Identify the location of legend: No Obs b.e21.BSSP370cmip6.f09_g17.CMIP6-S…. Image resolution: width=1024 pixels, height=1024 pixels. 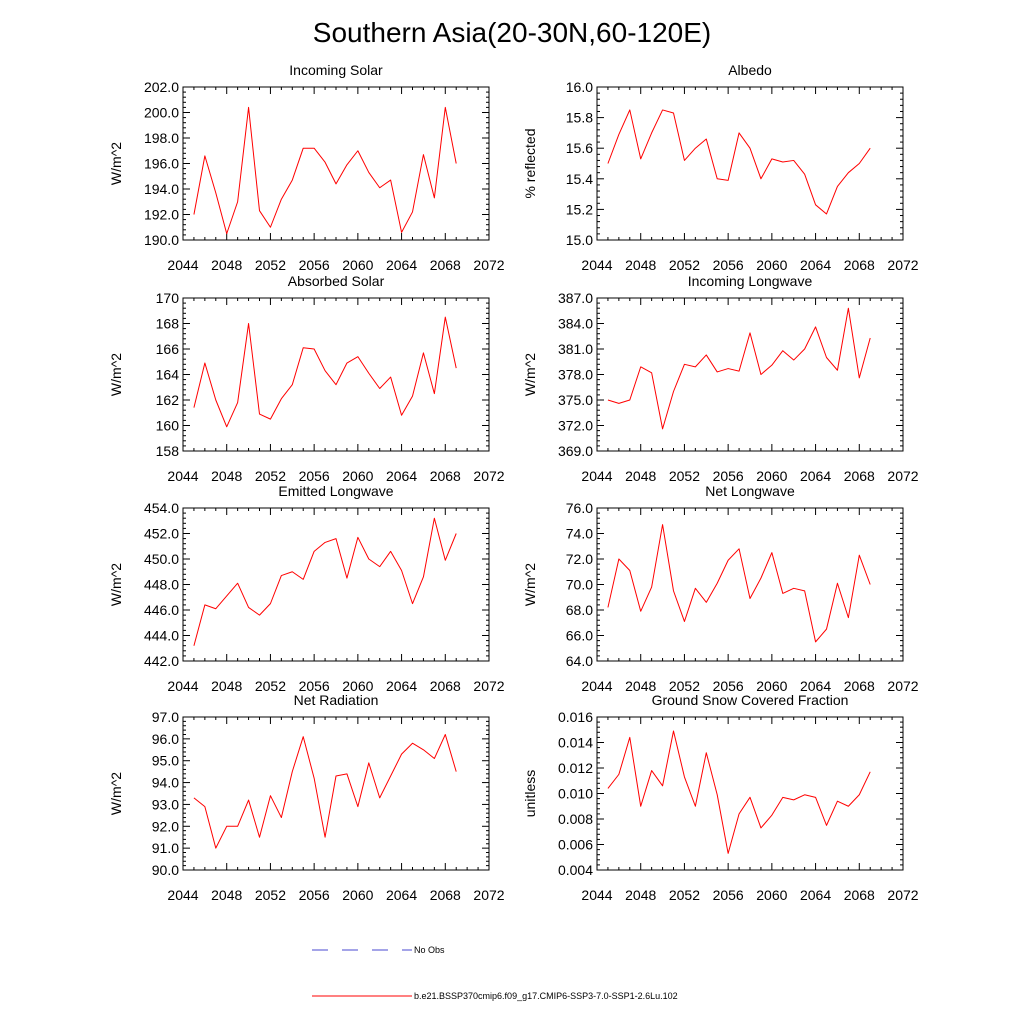
(495, 973).